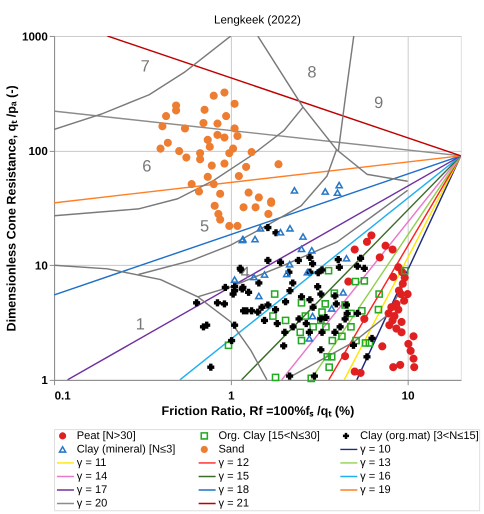 Image resolution: width=484 pixels, height=514 pixels. What do you see at coordinates (92, 503) in the screenshot?
I see `legend-label: γ = 20` at bounding box center [92, 503].